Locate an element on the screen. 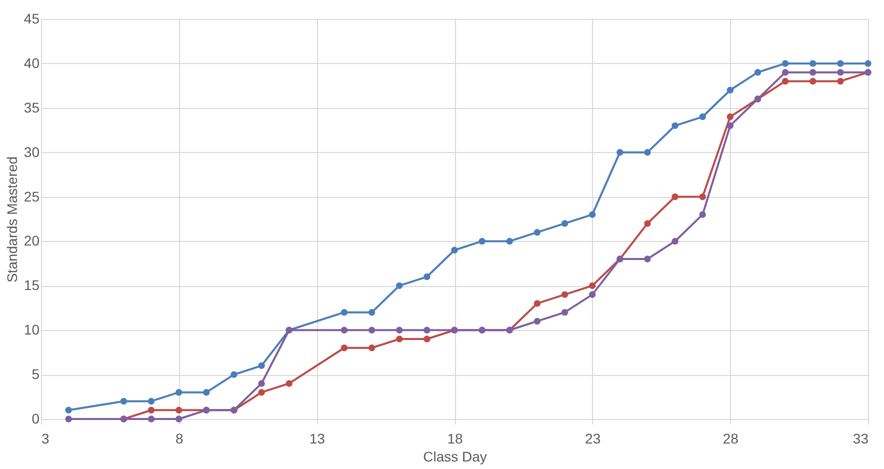 This screenshot has width=884, height=469. x-tick-label: 33 is located at coordinates (860, 438).